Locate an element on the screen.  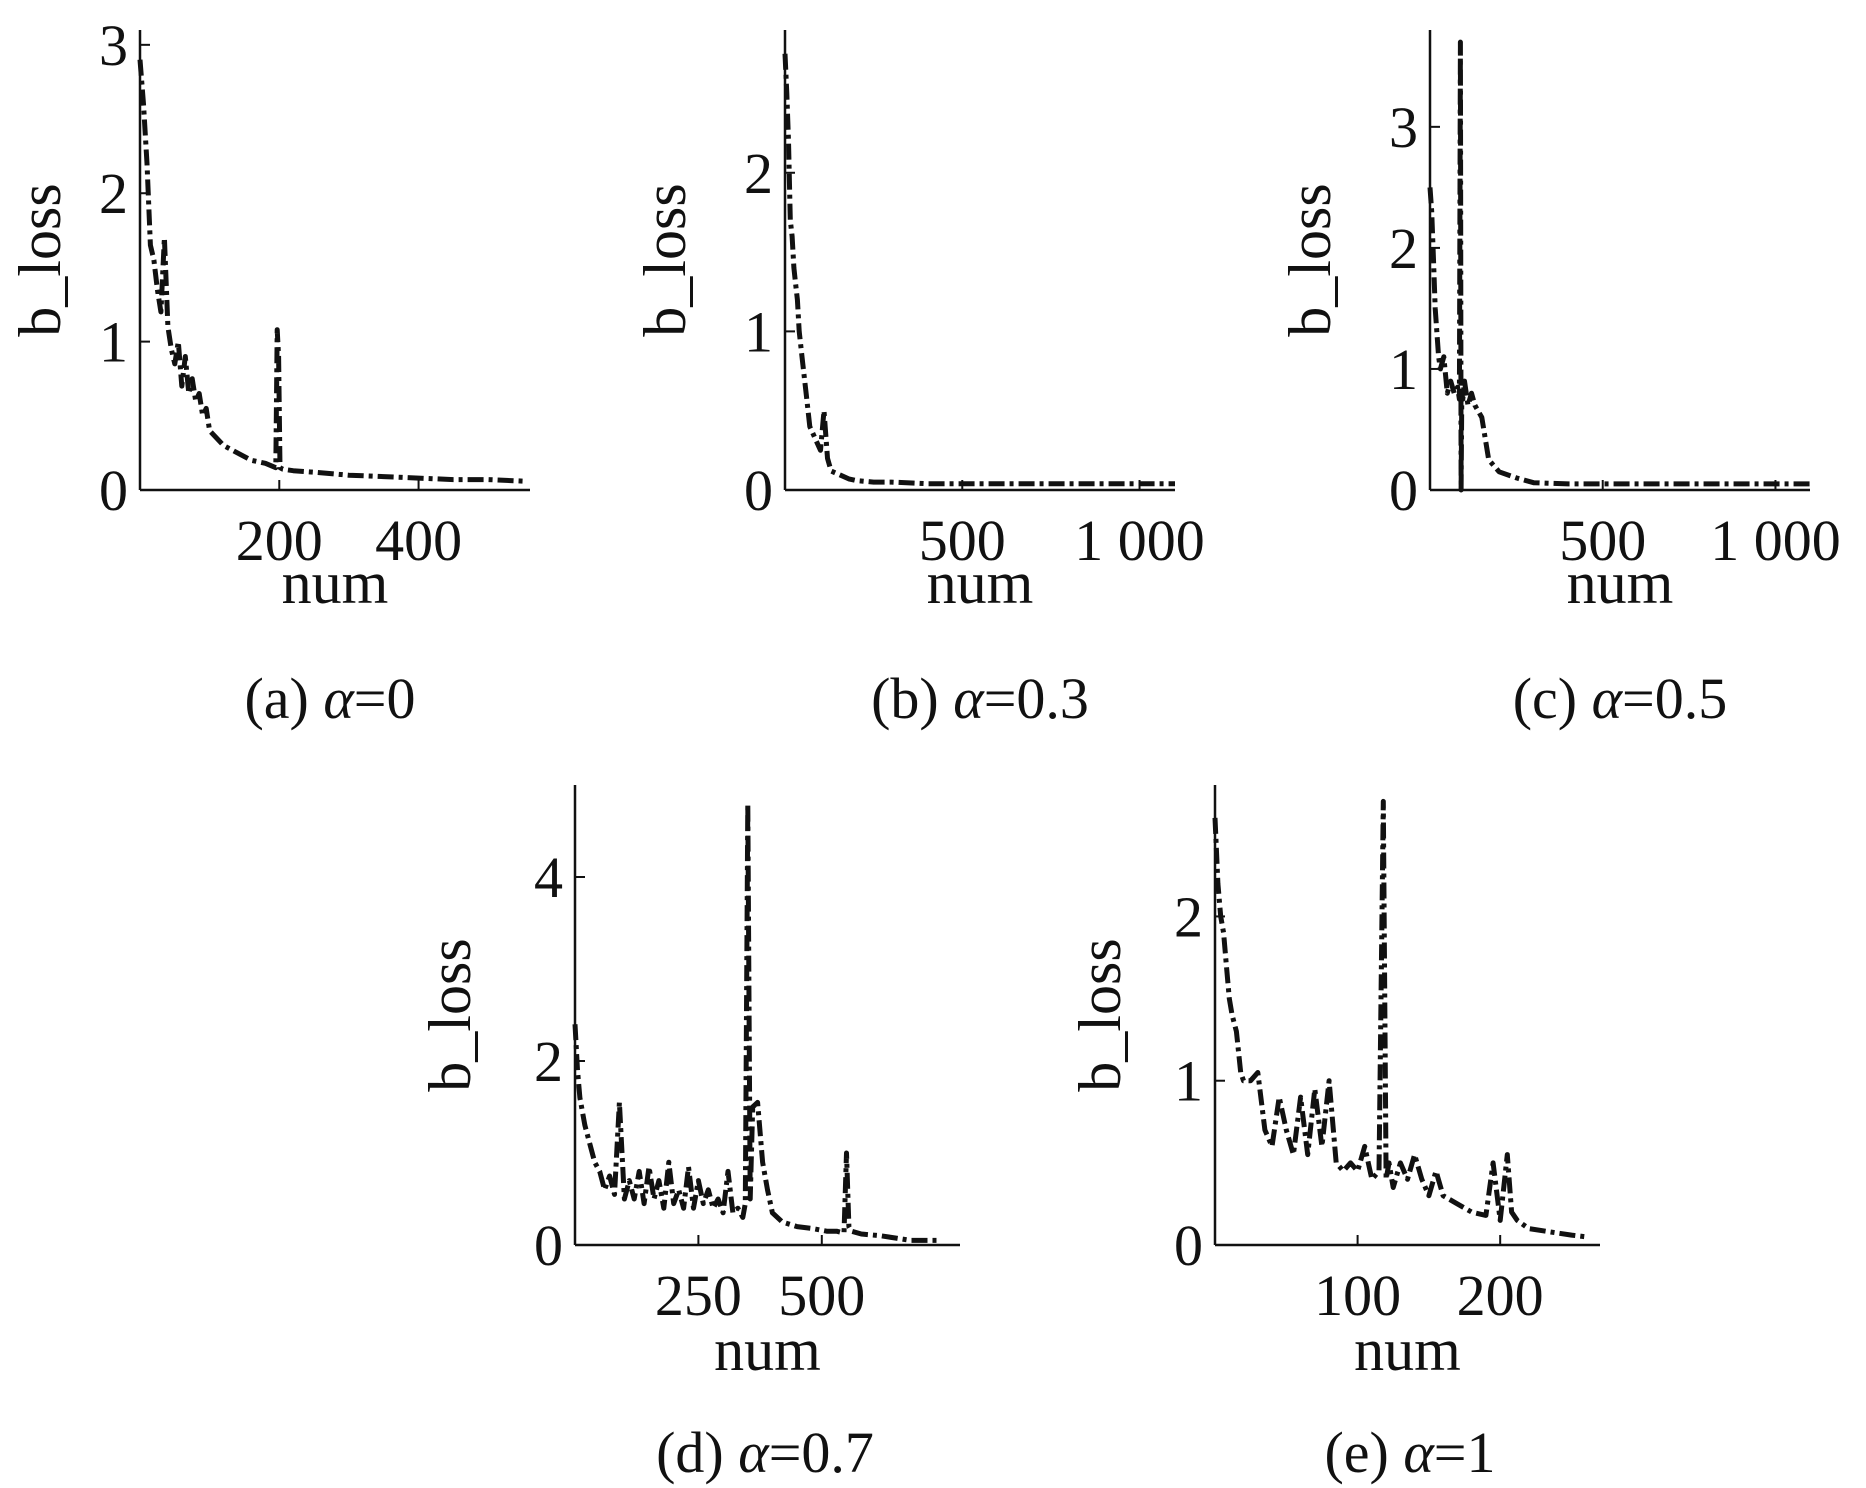
panel-caption: (d) α=0.7 is located at coordinates (765, 1452).